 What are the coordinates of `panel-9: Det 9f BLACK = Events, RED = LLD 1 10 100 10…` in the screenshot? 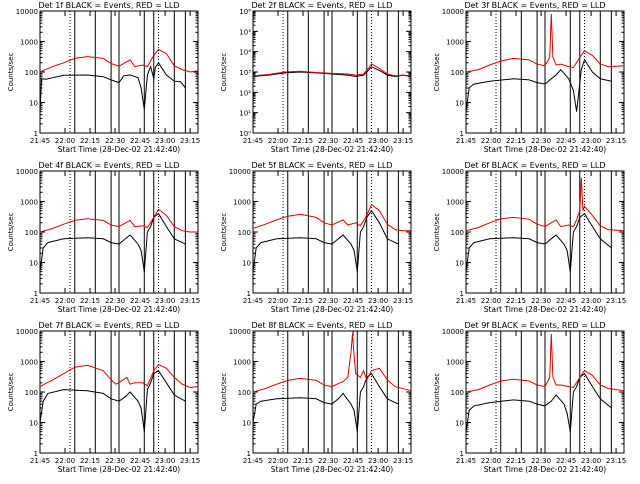 It's located at (529, 397).